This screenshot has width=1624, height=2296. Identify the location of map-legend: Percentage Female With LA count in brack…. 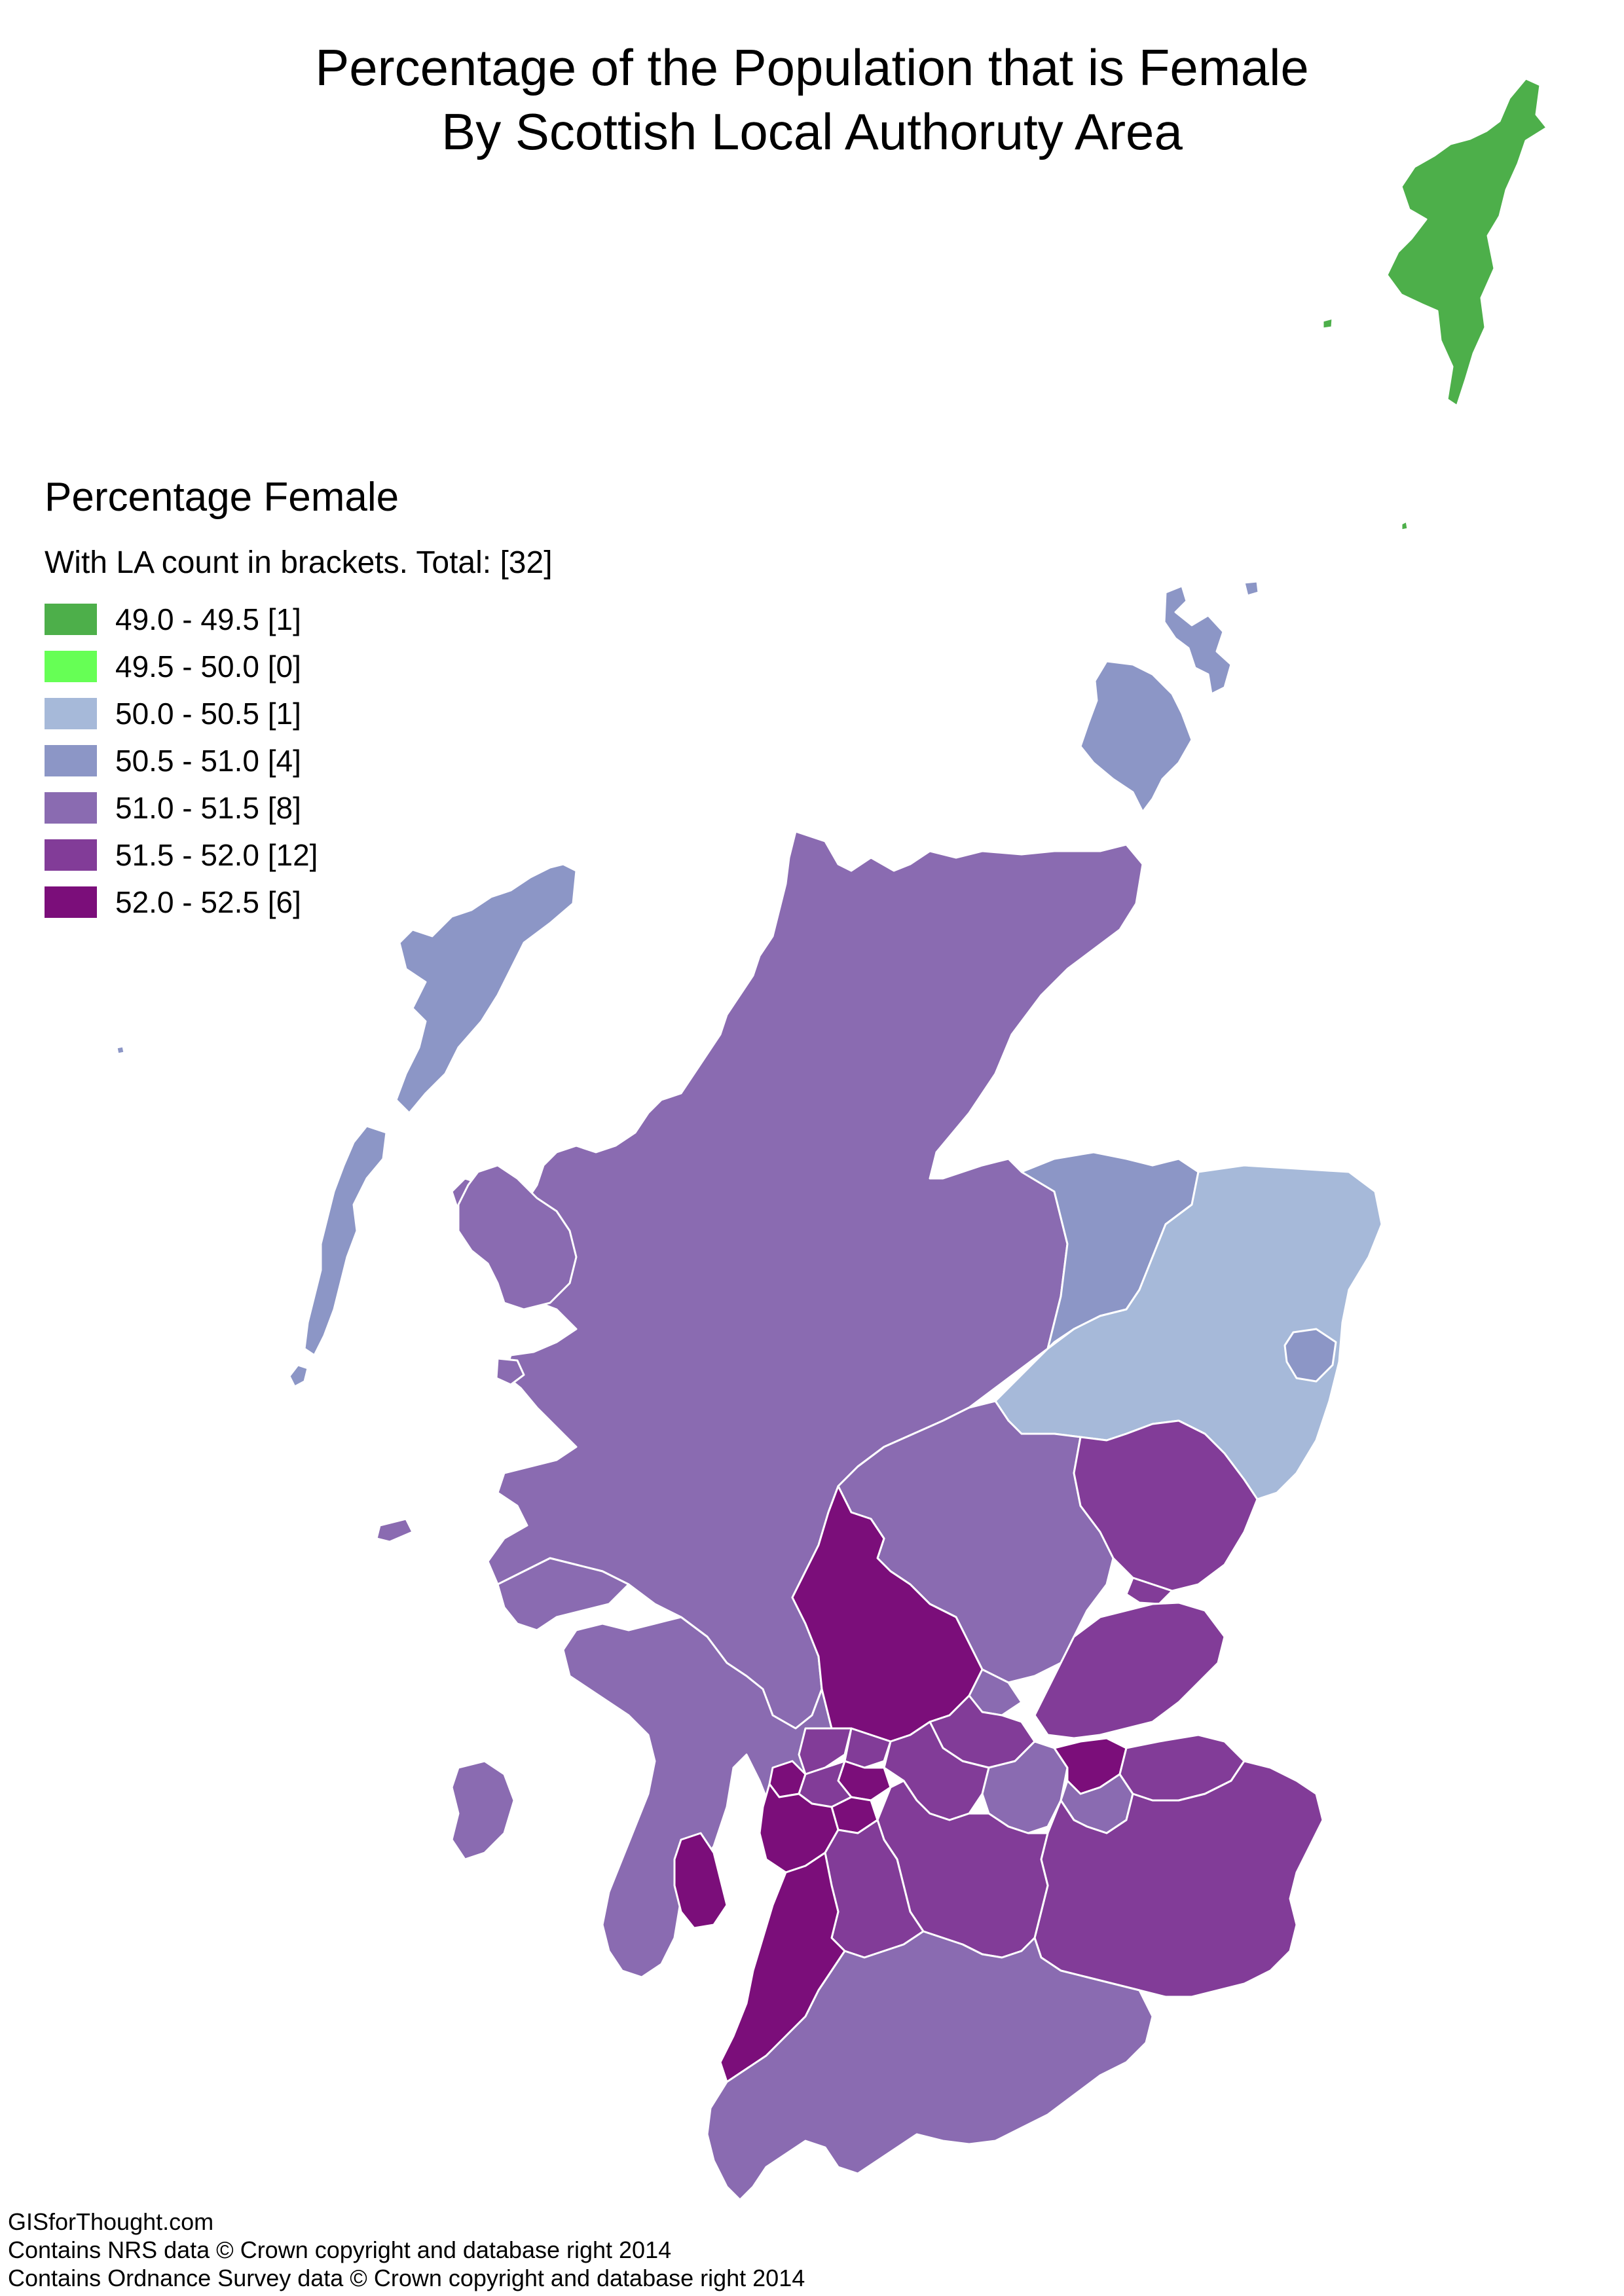
(299, 698).